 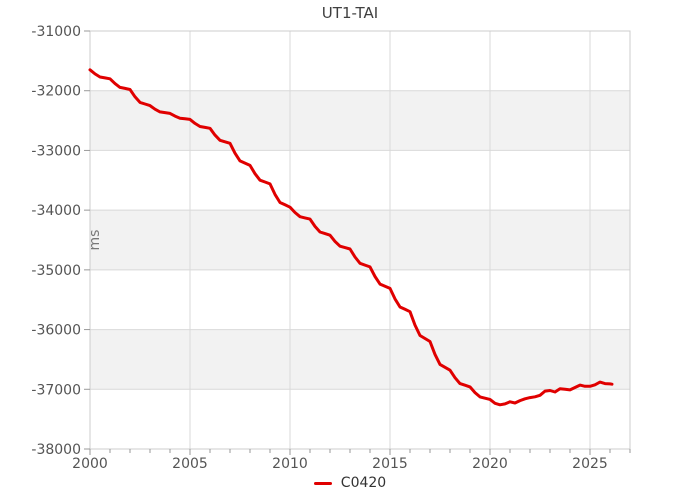 I want to click on y-tick-label: -34000, so click(x=56, y=211).